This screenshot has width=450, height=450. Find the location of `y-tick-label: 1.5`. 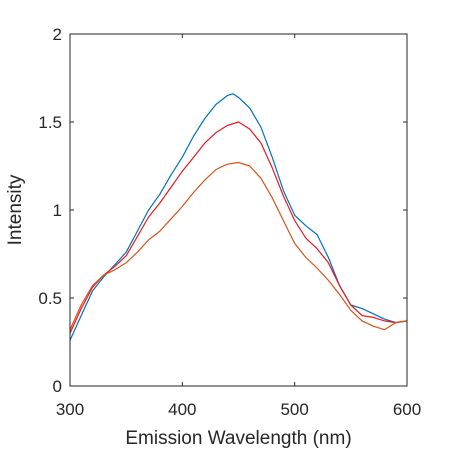

y-tick-label: 1.5 is located at coordinates (50, 122).